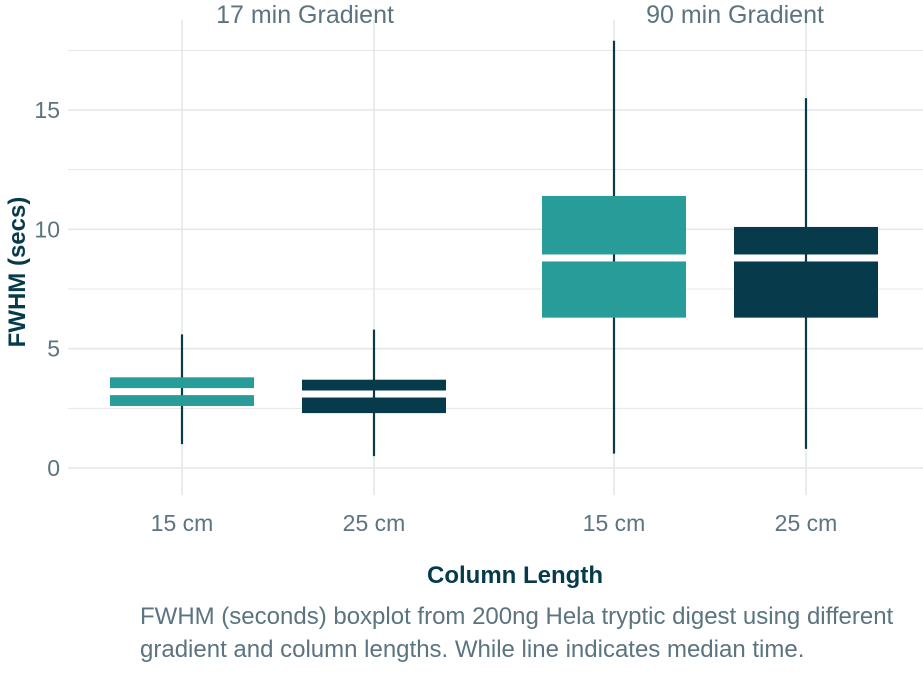 The height and width of the screenshot is (696, 923). Describe the element at coordinates (735, 15) in the screenshot. I see `facet-title: 90 min Gradient` at that location.